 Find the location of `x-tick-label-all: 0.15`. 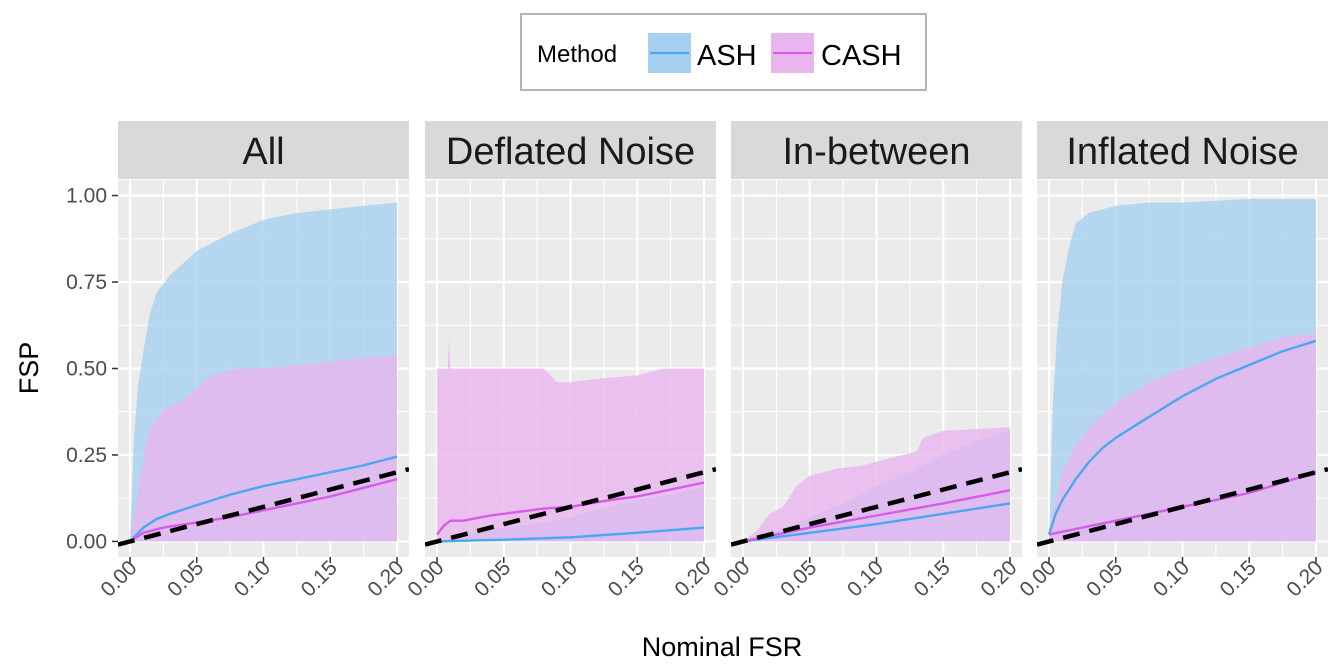

x-tick-label-all: 0.15 is located at coordinates (319, 578).